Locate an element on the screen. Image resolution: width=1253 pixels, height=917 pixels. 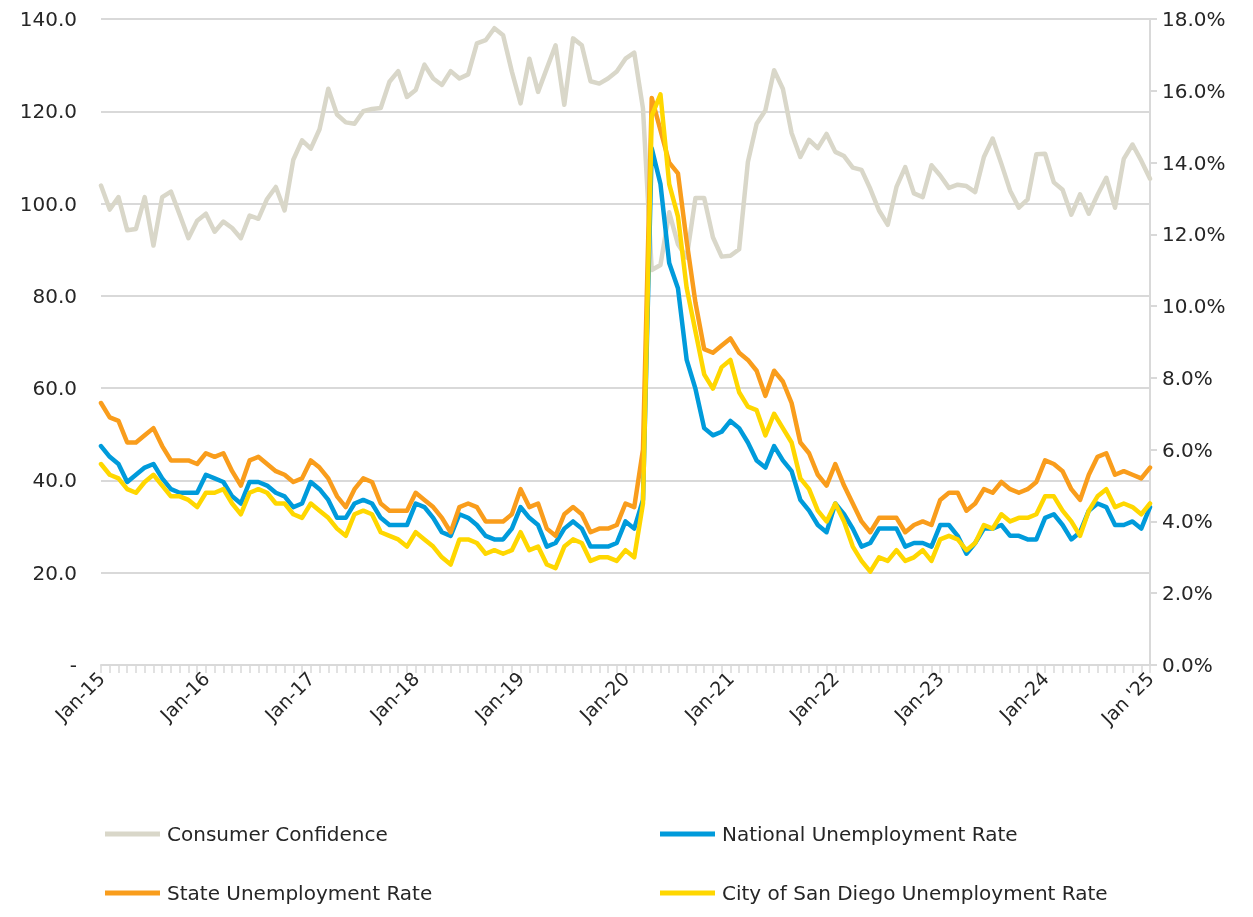
y2-tick-label: 4.0% is located at coordinates (1187, 521).